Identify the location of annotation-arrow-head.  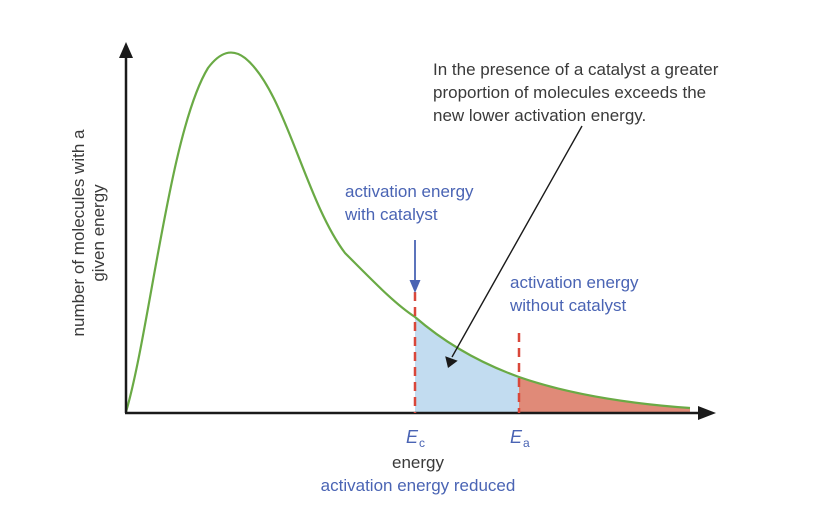
(451, 362).